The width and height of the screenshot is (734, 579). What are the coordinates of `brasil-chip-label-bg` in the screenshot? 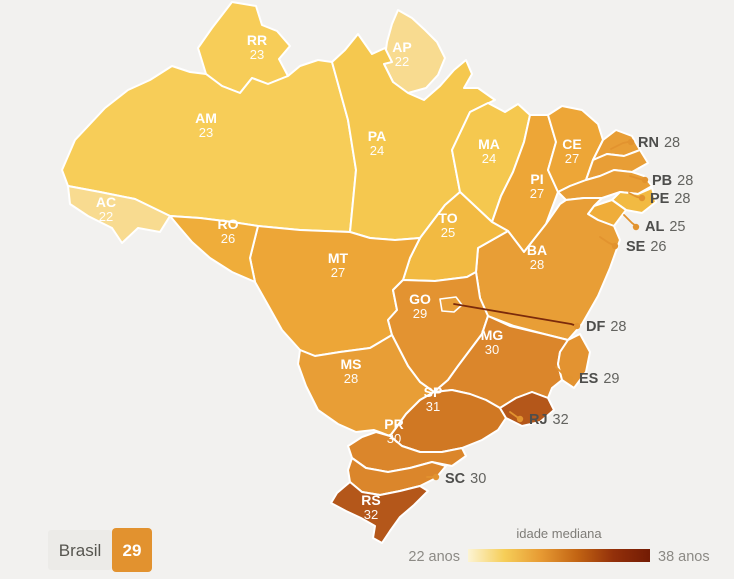 It's located at (80, 550).